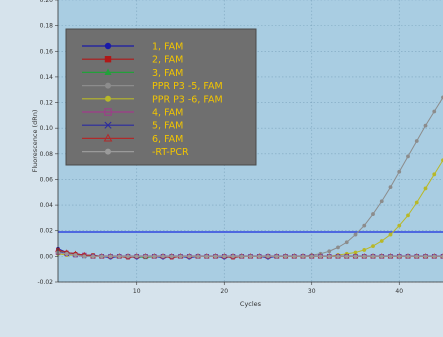 This screenshot has width=443, height=337. What do you see at coordinates (167, 139) in the screenshot?
I see `legend-label: 6, FAM` at bounding box center [167, 139].